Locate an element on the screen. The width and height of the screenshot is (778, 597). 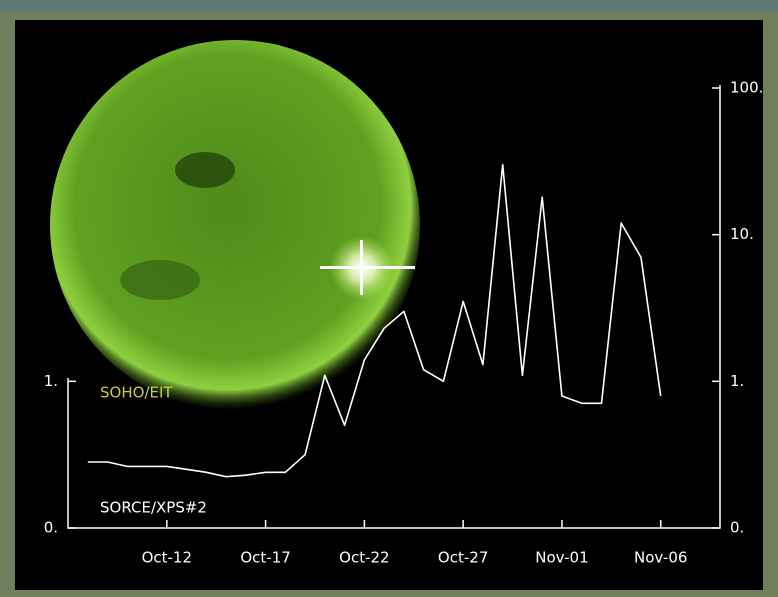
x-tick-label: Oct-17 is located at coordinates (265, 558).